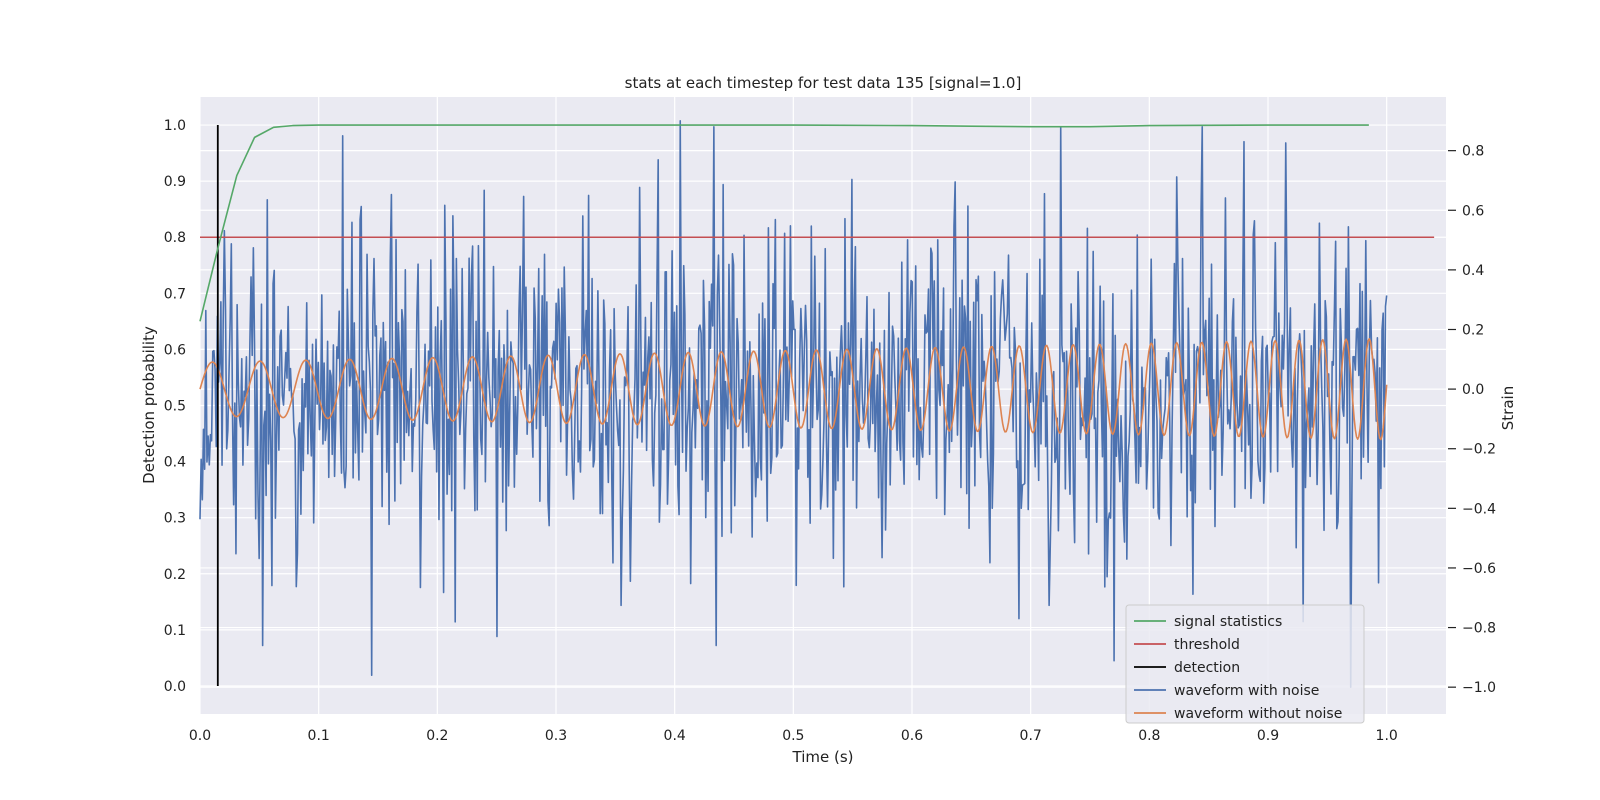 The height and width of the screenshot is (800, 1600). Describe the element at coordinates (1207, 645) in the screenshot. I see `legend-entry: threshold` at that location.